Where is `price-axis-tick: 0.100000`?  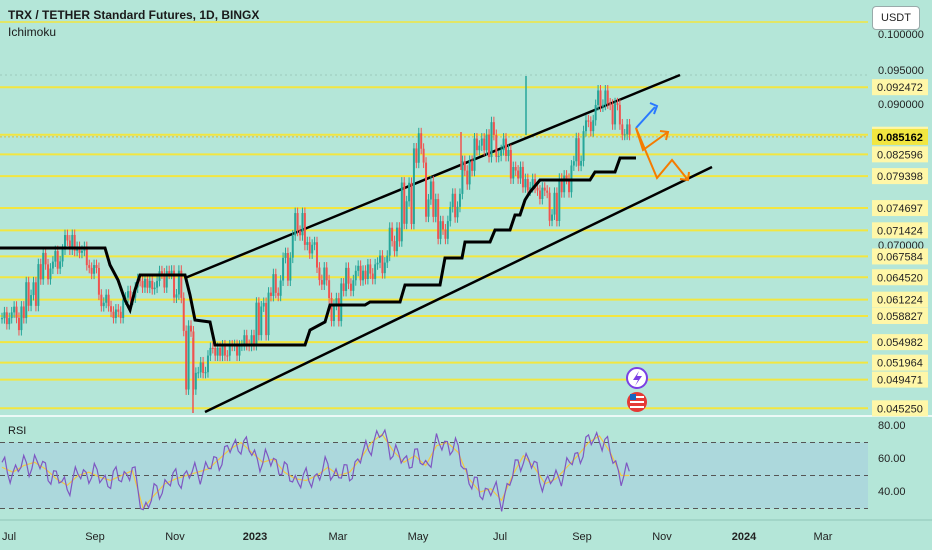
price-axis-tick: 0.100000 is located at coordinates (901, 35).